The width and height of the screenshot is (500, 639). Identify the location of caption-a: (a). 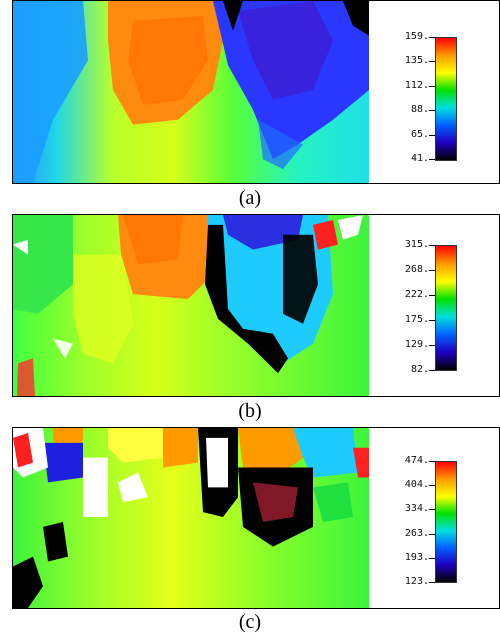
(250, 198).